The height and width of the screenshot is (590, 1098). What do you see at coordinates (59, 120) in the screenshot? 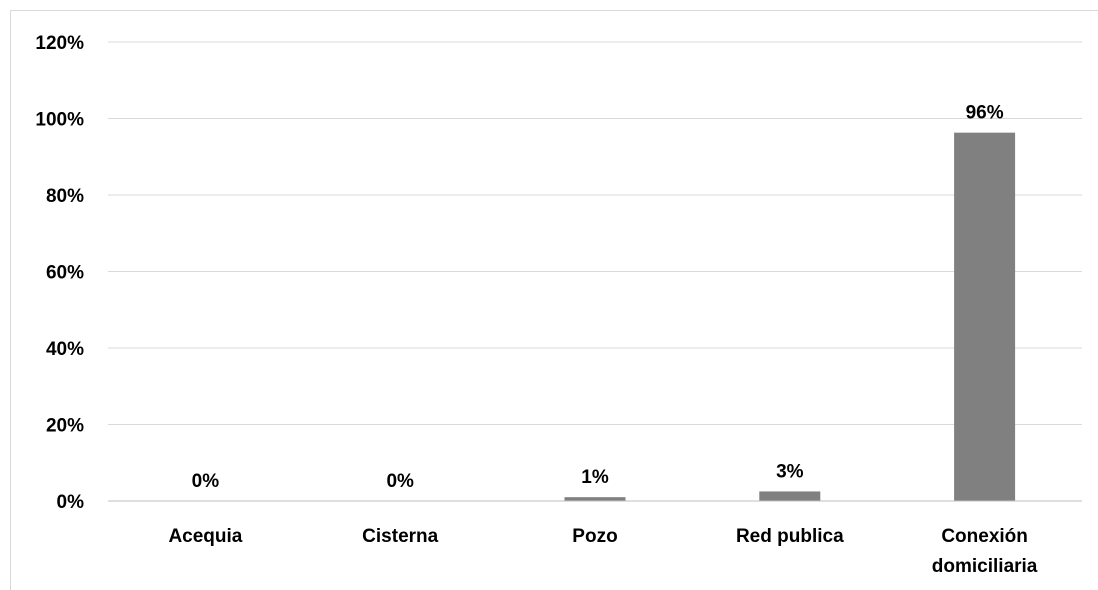
I see `y-tick-label: 100%` at bounding box center [59, 120].